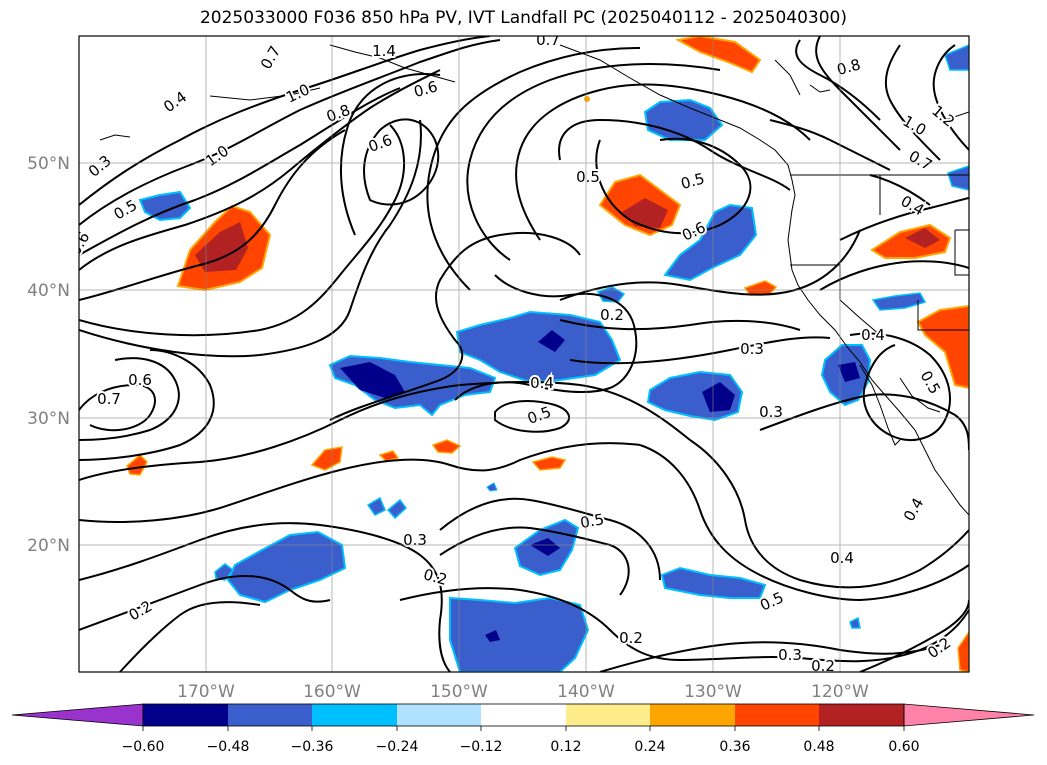 Image resolution: width=1047 pixels, height=765 pixels. Describe the element at coordinates (312, 747) in the screenshot. I see `colorbar-tick-label: −0.36` at that location.